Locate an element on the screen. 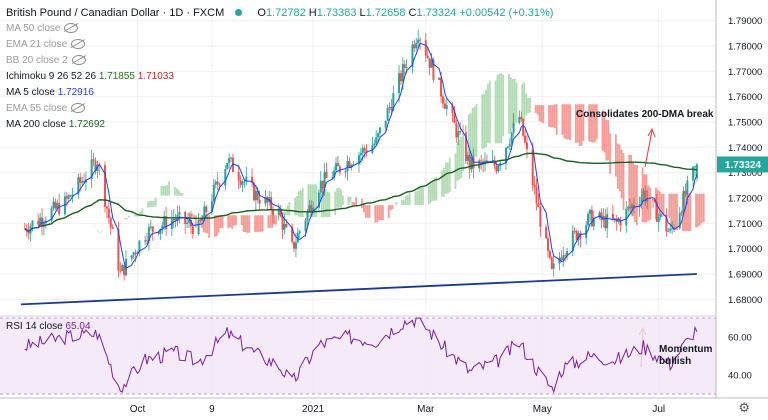 The height and width of the screenshot is (420, 768). indicator-value: 1.71033 is located at coordinates (154, 76).